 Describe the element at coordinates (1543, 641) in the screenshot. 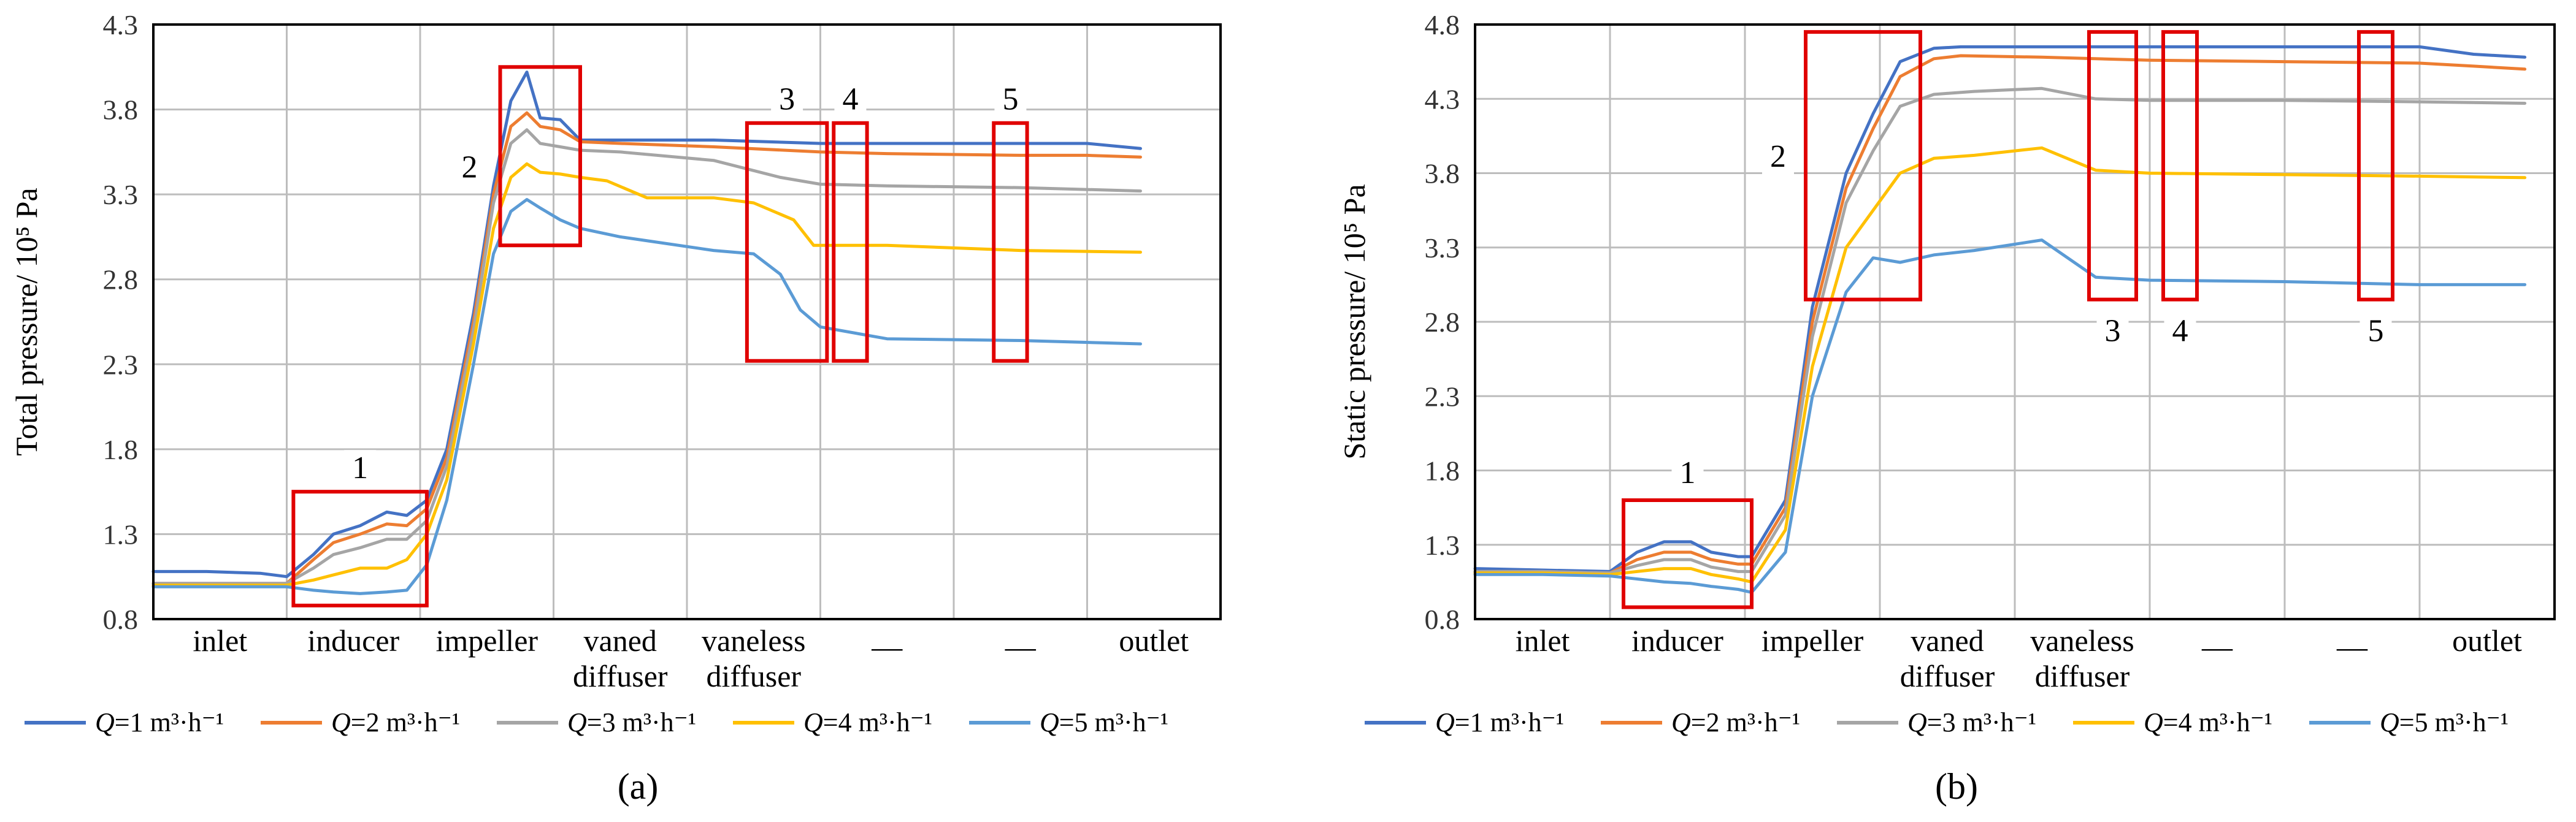

I see `x-category-label: inlet` at that location.